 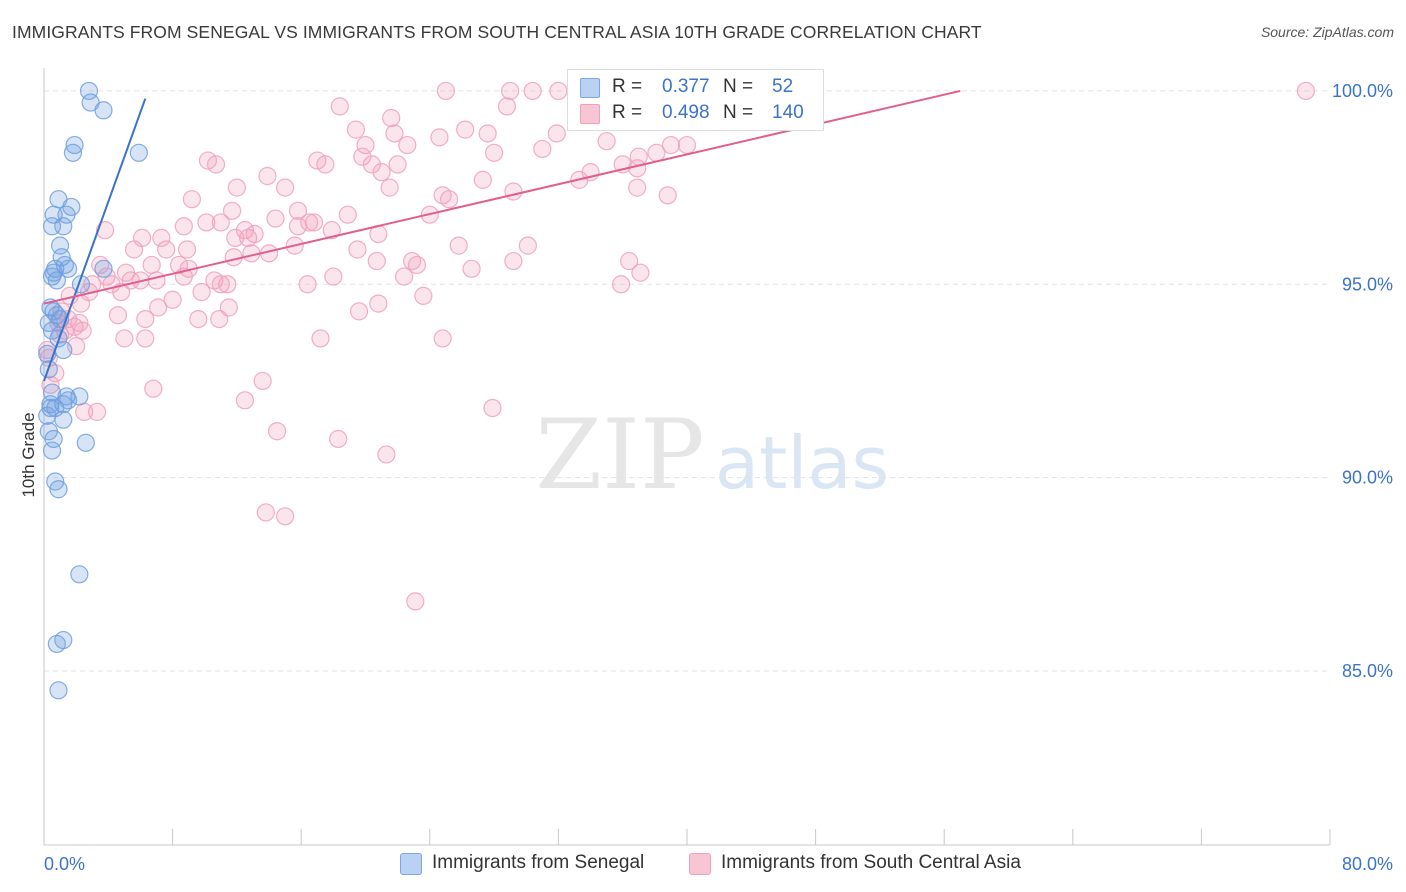 What do you see at coordinates (700, 864) in the screenshot?
I see `south-central-asia-legend-swatch` at bounding box center [700, 864].